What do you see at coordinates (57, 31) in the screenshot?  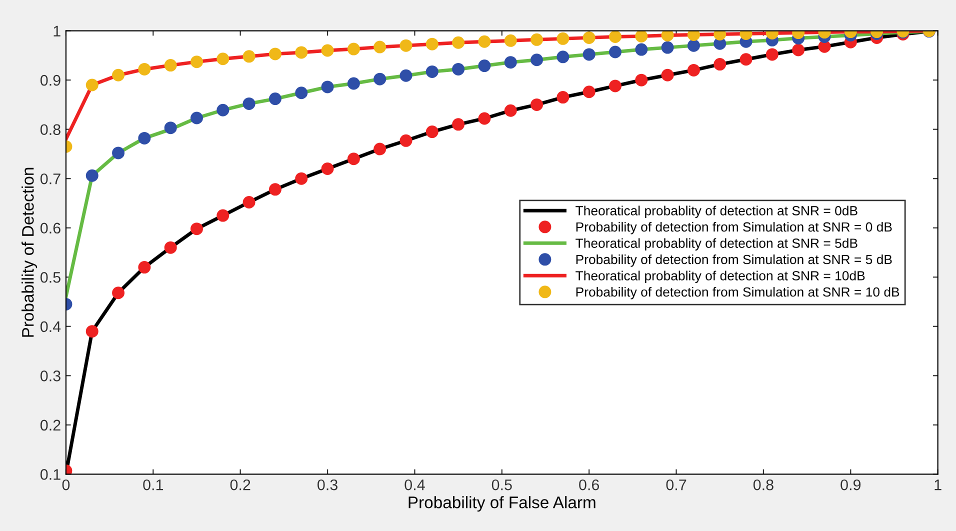 I see `y-tick-label: 1` at bounding box center [57, 31].